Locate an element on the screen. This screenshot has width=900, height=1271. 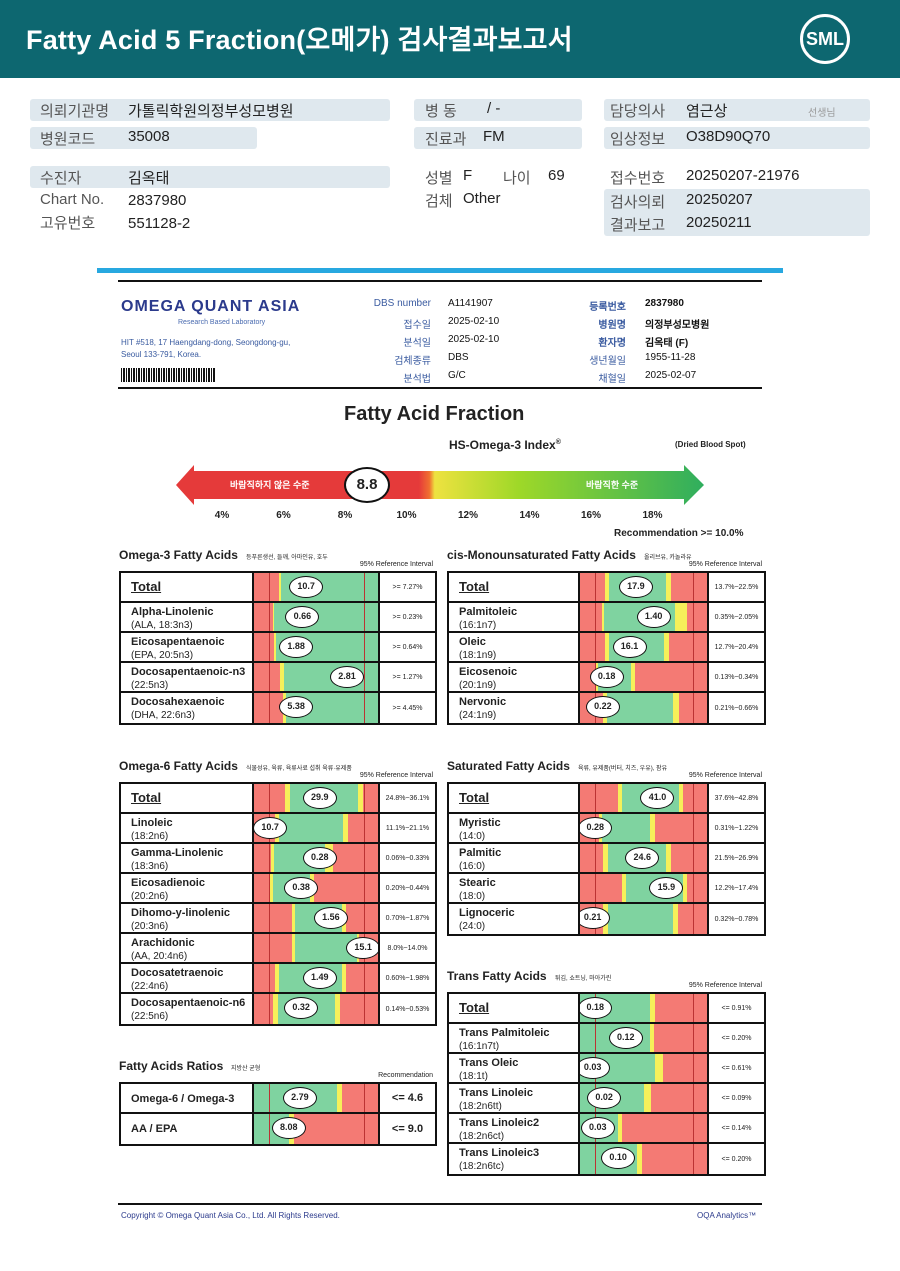
value-marker: 17.9 is located at coordinates (635, 587).